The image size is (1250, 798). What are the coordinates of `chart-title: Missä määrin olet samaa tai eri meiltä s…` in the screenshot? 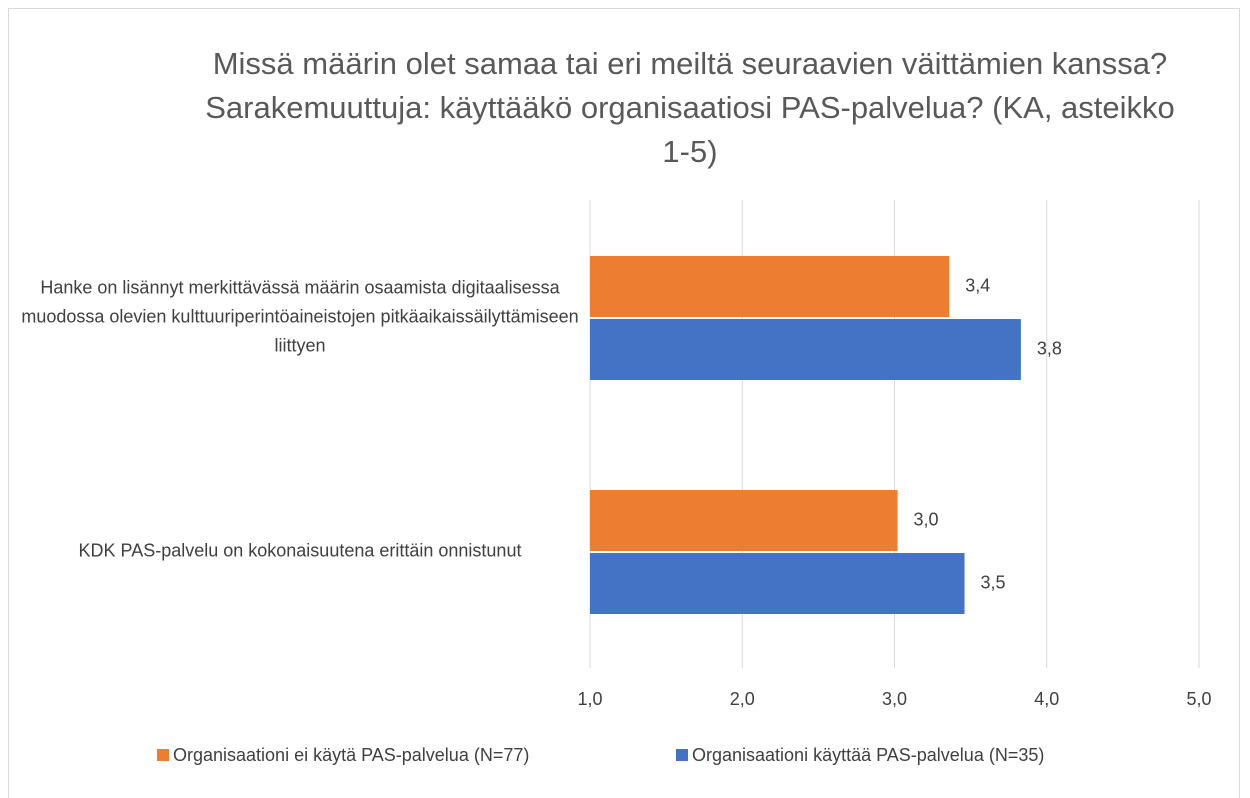 It's located at (690, 107).